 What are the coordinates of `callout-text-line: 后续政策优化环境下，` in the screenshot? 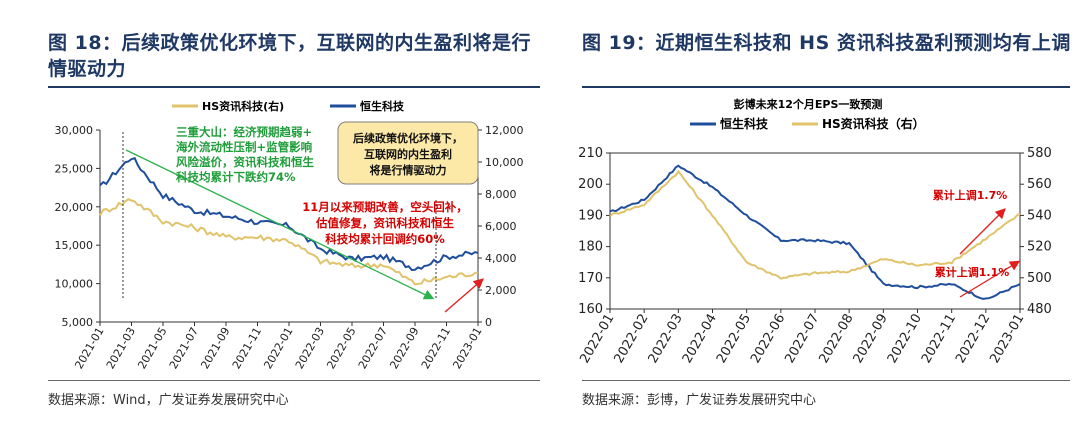 It's located at (408, 138).